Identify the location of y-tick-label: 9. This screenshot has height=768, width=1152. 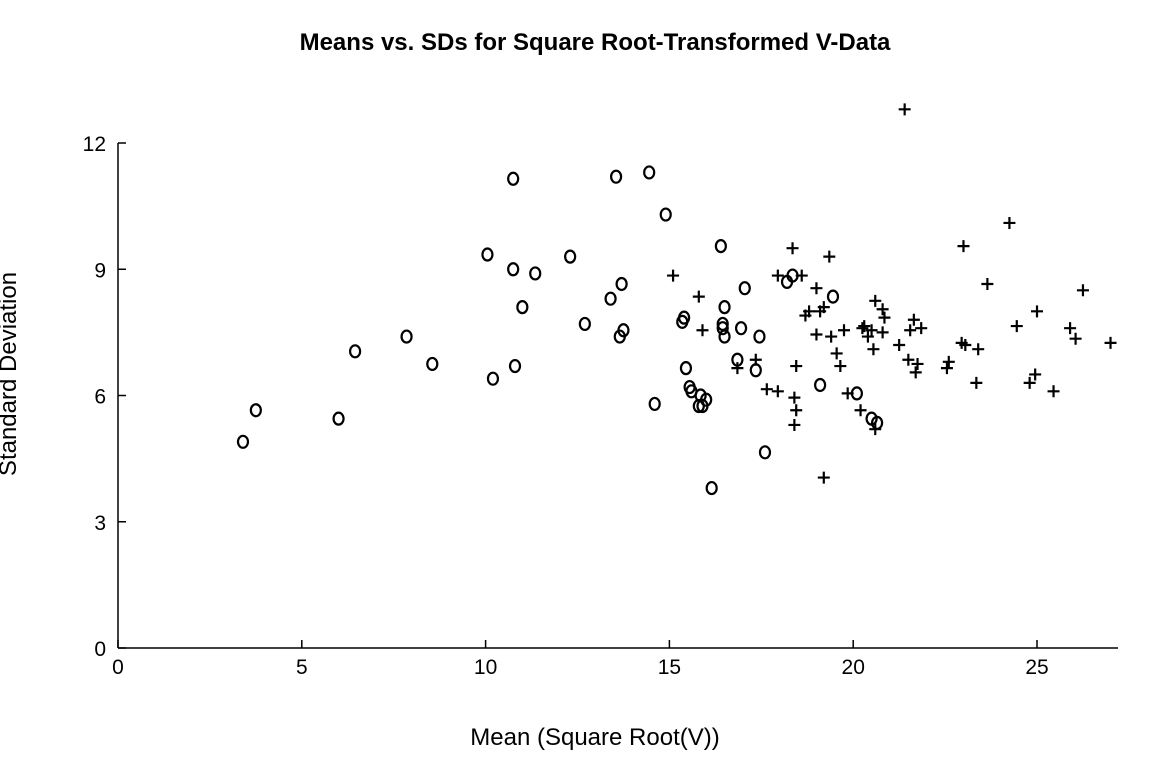
(100, 270).